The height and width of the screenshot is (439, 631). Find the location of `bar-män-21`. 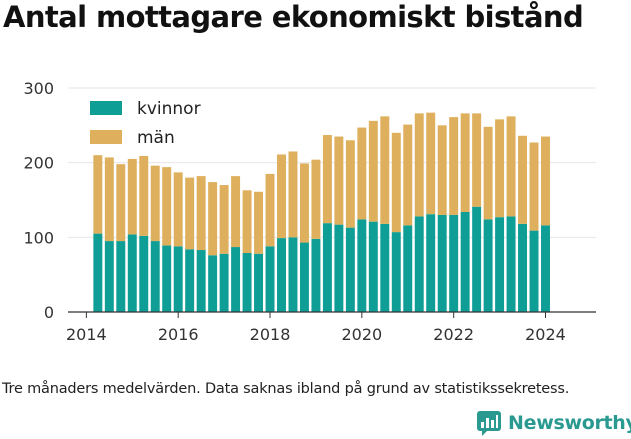

bar-män-21 is located at coordinates (339, 180).